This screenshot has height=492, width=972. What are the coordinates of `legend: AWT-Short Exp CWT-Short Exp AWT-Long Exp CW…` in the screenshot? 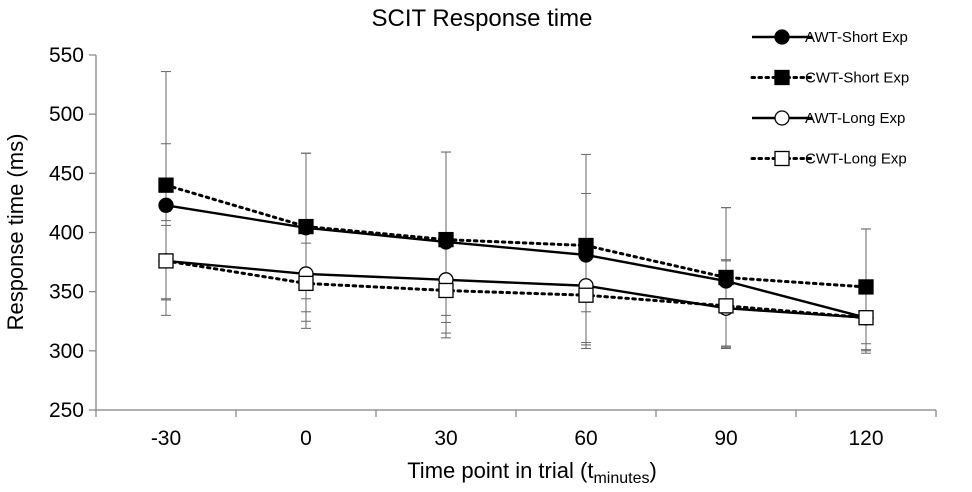 It's located at (829, 98).